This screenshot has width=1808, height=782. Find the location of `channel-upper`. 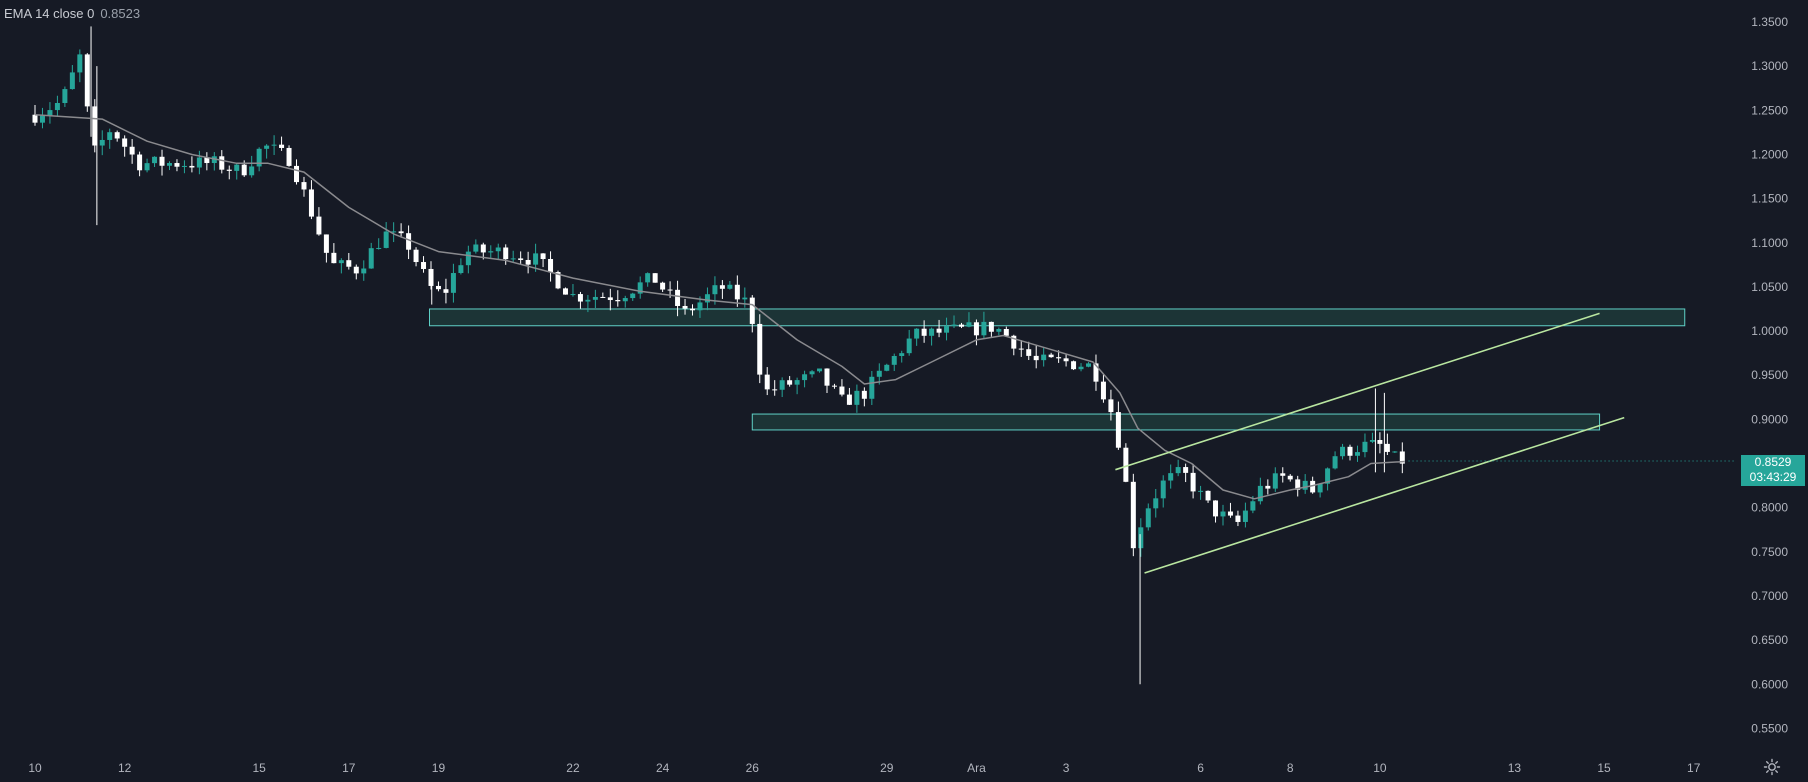

channel-upper is located at coordinates (1357, 391).